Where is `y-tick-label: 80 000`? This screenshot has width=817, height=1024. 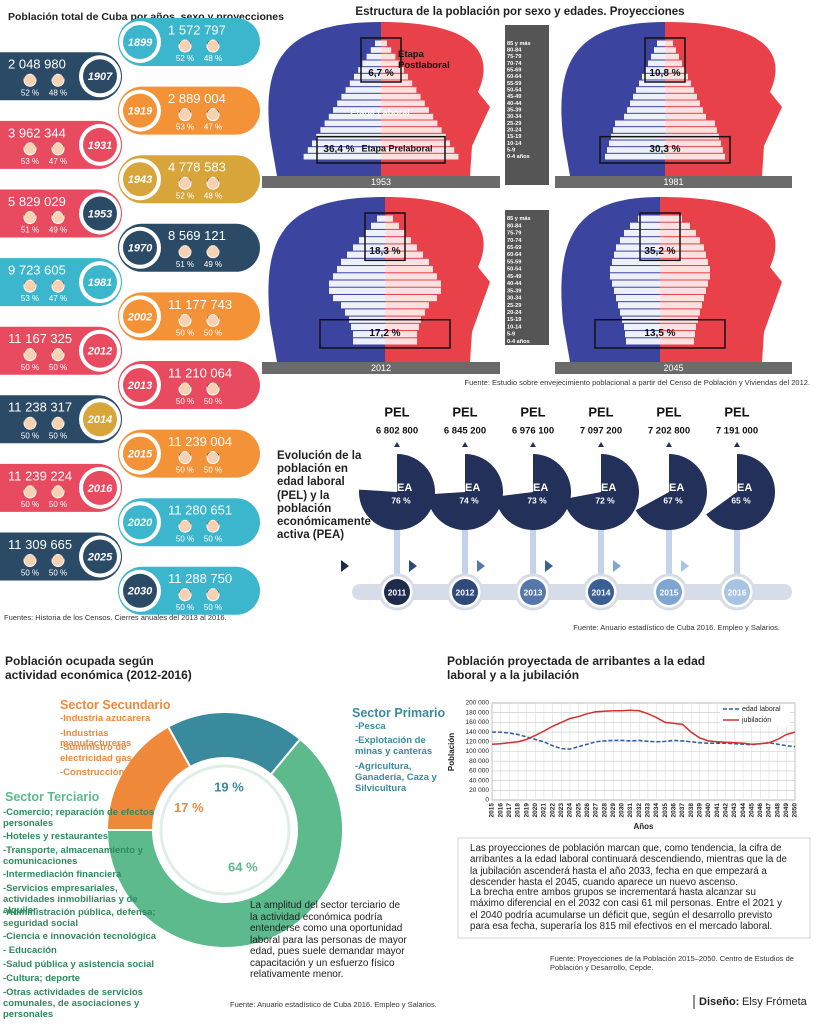 y-tick-label: 80 000 is located at coordinates (479, 761).